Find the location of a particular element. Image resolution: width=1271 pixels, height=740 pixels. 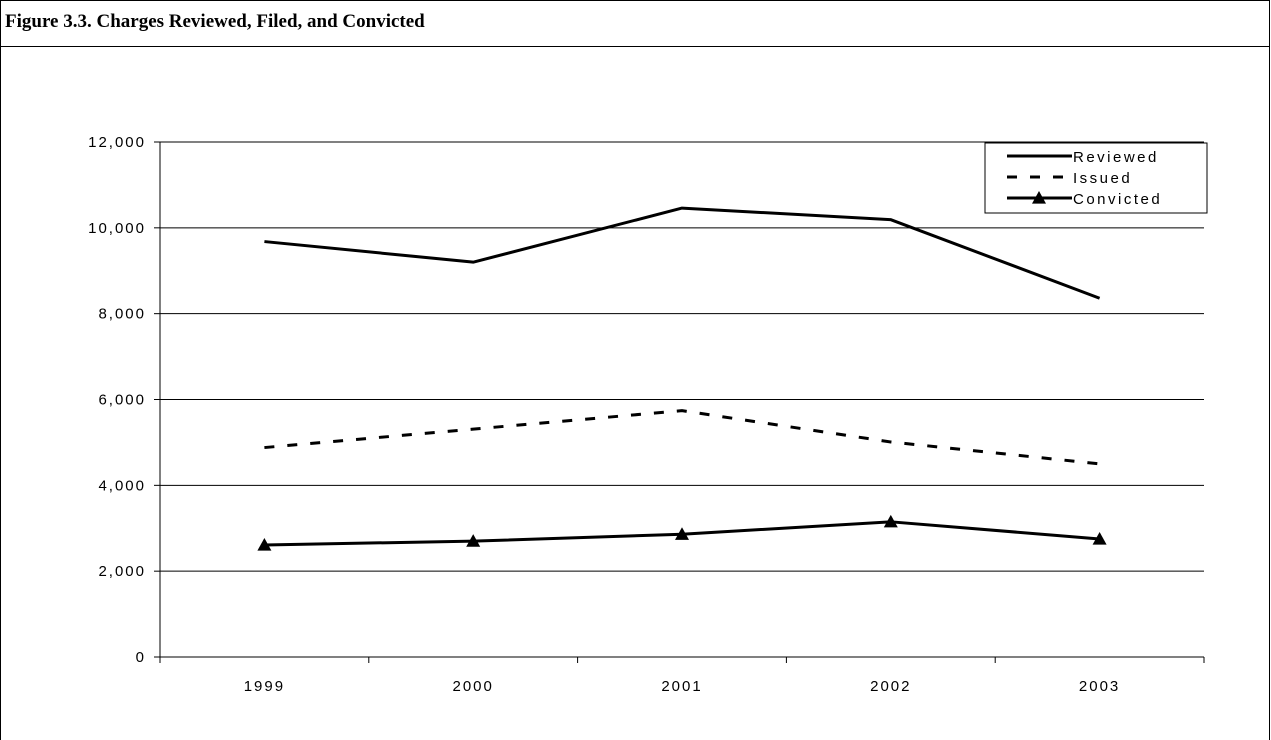

y-tick-label: 0 is located at coordinates (141, 657).